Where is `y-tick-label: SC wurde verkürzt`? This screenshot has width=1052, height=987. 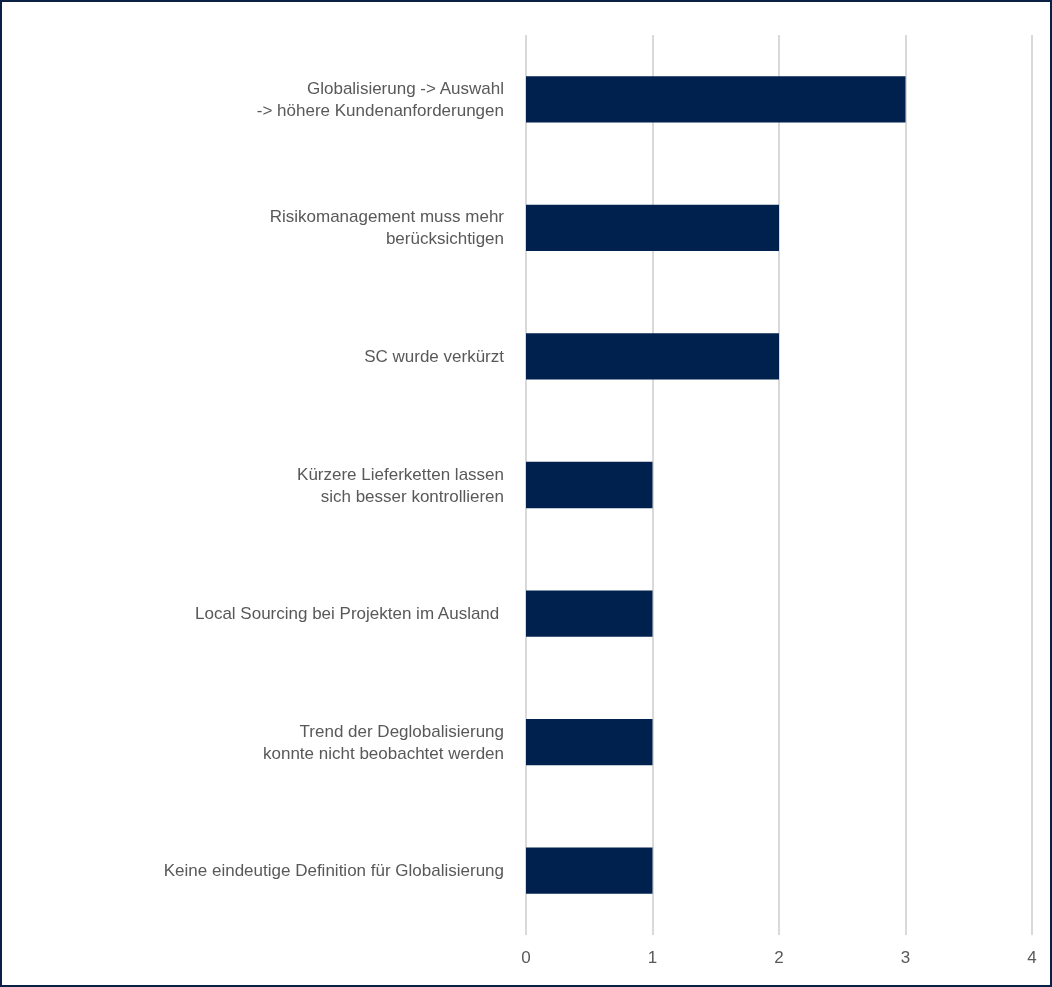
y-tick-label: SC wurde verkürzt is located at coordinates (434, 356).